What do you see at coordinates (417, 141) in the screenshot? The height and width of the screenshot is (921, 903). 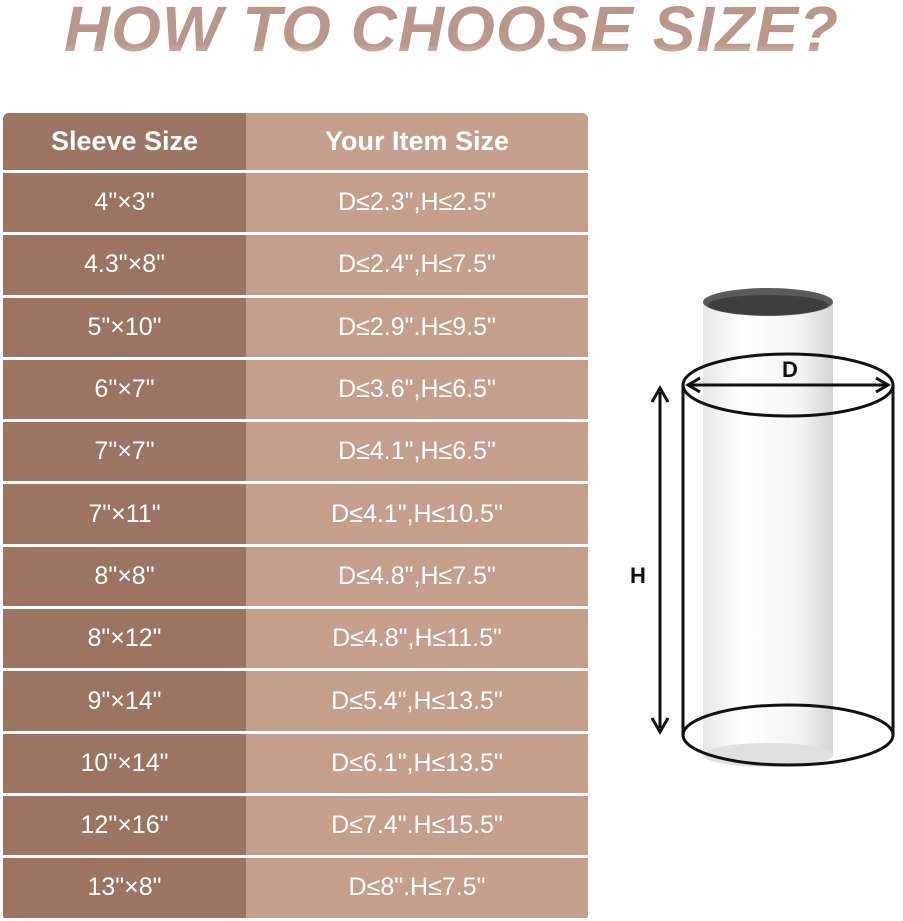 I see `header-item-size: Your Item Size` at bounding box center [417, 141].